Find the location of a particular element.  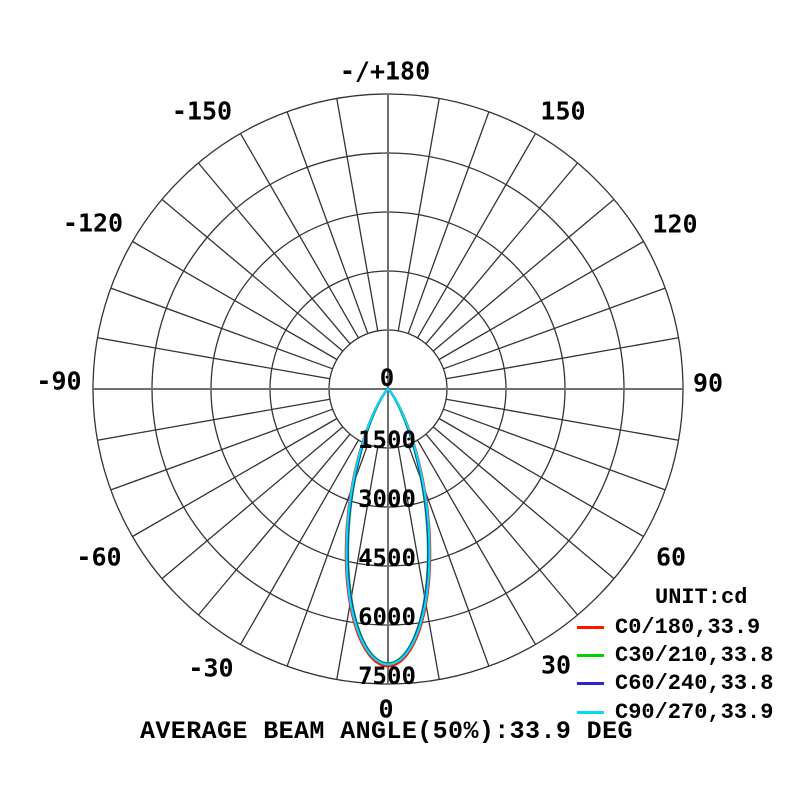

angle-tick-label: 30 is located at coordinates (556, 665).